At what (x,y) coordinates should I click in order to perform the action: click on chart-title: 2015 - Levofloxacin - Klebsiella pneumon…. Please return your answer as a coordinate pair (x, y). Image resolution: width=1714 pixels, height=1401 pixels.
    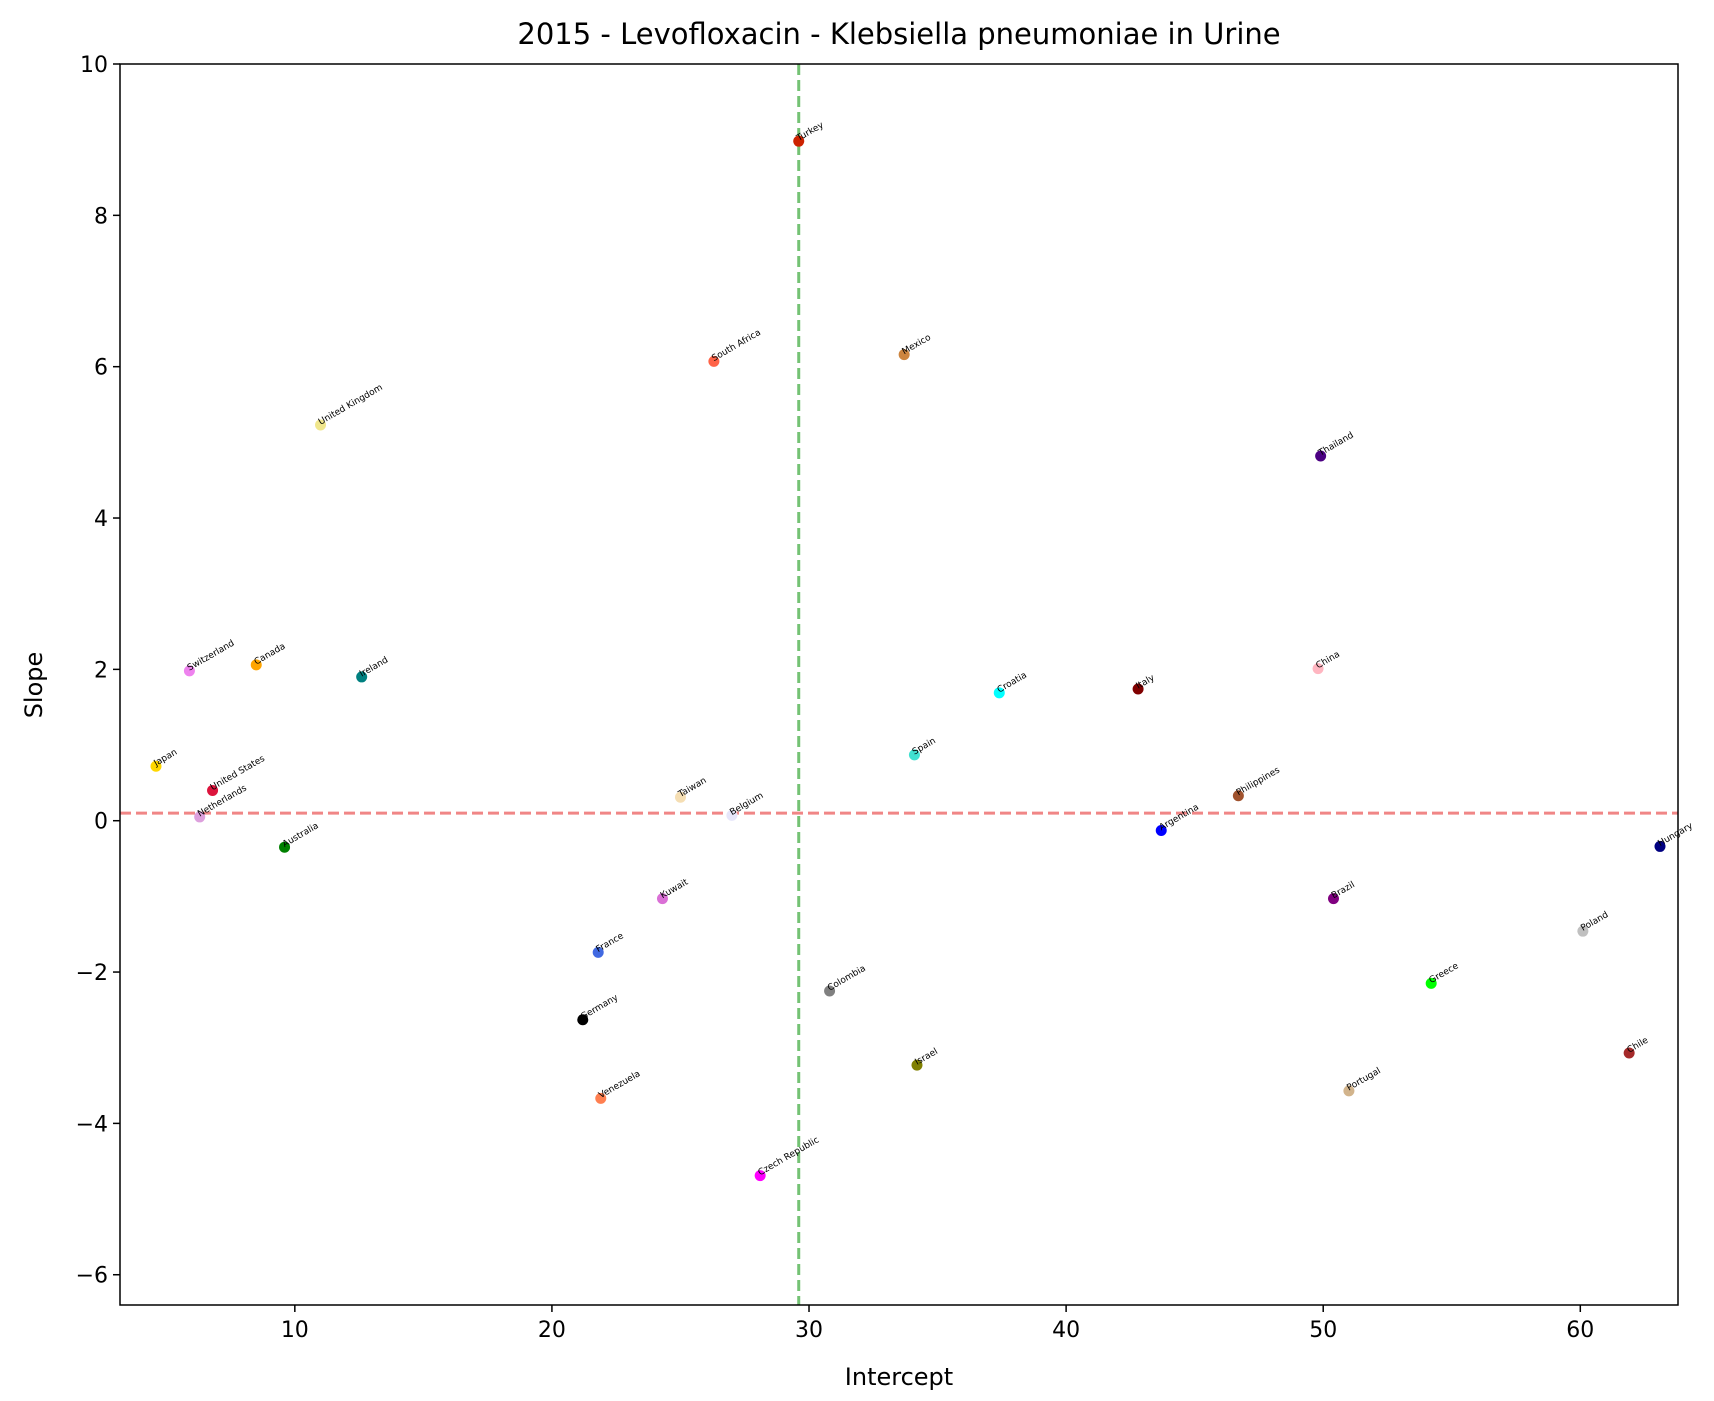
    Looking at the image, I should click on (898, 34).